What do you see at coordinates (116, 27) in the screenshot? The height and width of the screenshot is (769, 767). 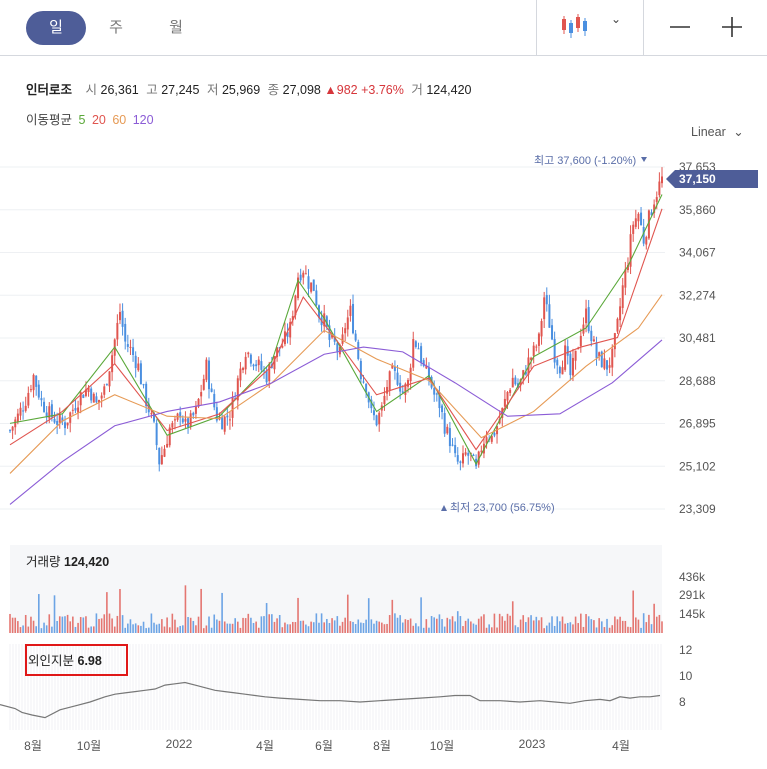 I see `tab-weekly: 주` at bounding box center [116, 27].